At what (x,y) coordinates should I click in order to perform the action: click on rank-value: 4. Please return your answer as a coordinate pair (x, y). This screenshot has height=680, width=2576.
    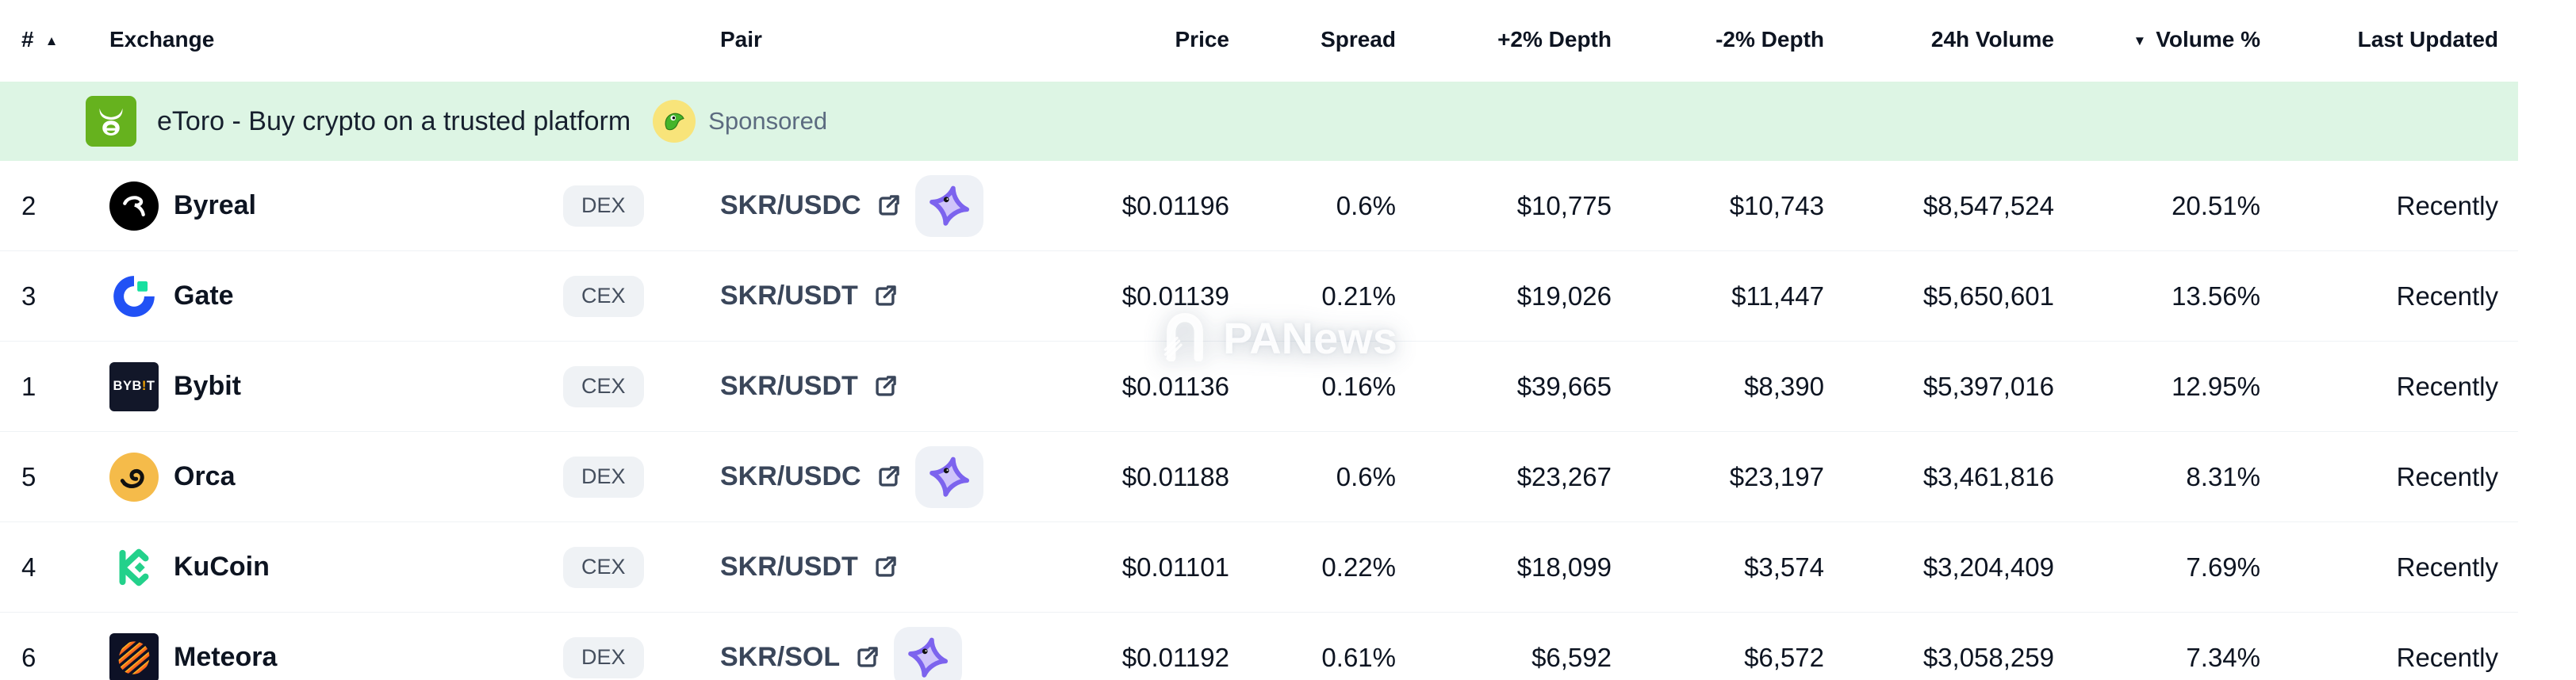
    Looking at the image, I should click on (29, 567).